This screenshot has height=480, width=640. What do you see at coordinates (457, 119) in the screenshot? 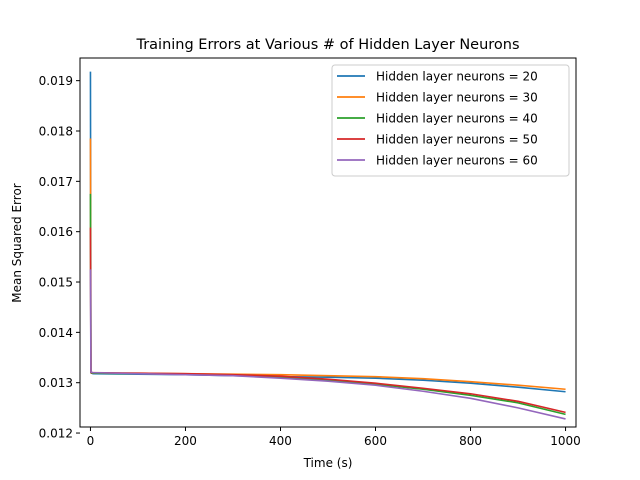
I see `legend-label-3: Hidden layer neurons = 40` at bounding box center [457, 119].